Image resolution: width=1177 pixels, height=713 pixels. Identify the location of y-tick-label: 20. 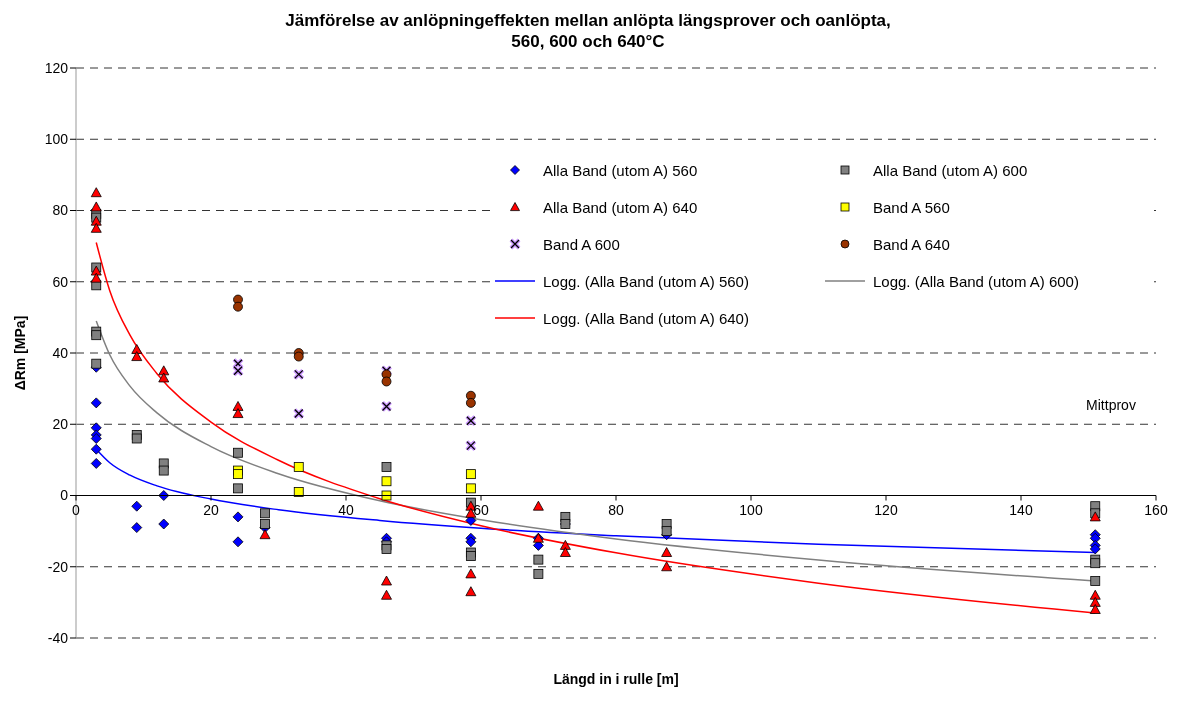
(60, 424).